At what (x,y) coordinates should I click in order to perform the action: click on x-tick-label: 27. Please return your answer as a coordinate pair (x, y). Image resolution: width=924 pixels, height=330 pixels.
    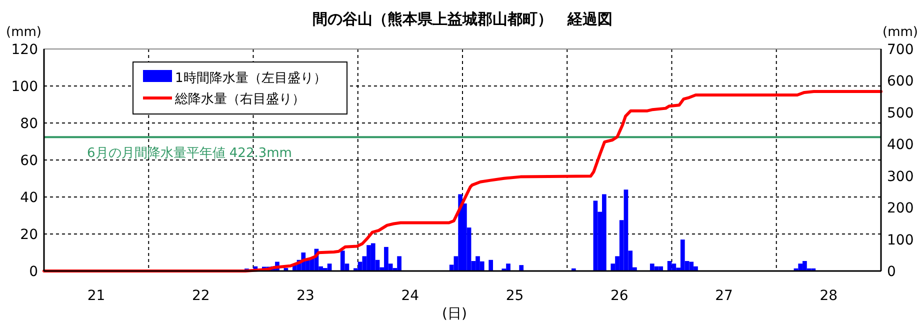
    Looking at the image, I should click on (724, 296).